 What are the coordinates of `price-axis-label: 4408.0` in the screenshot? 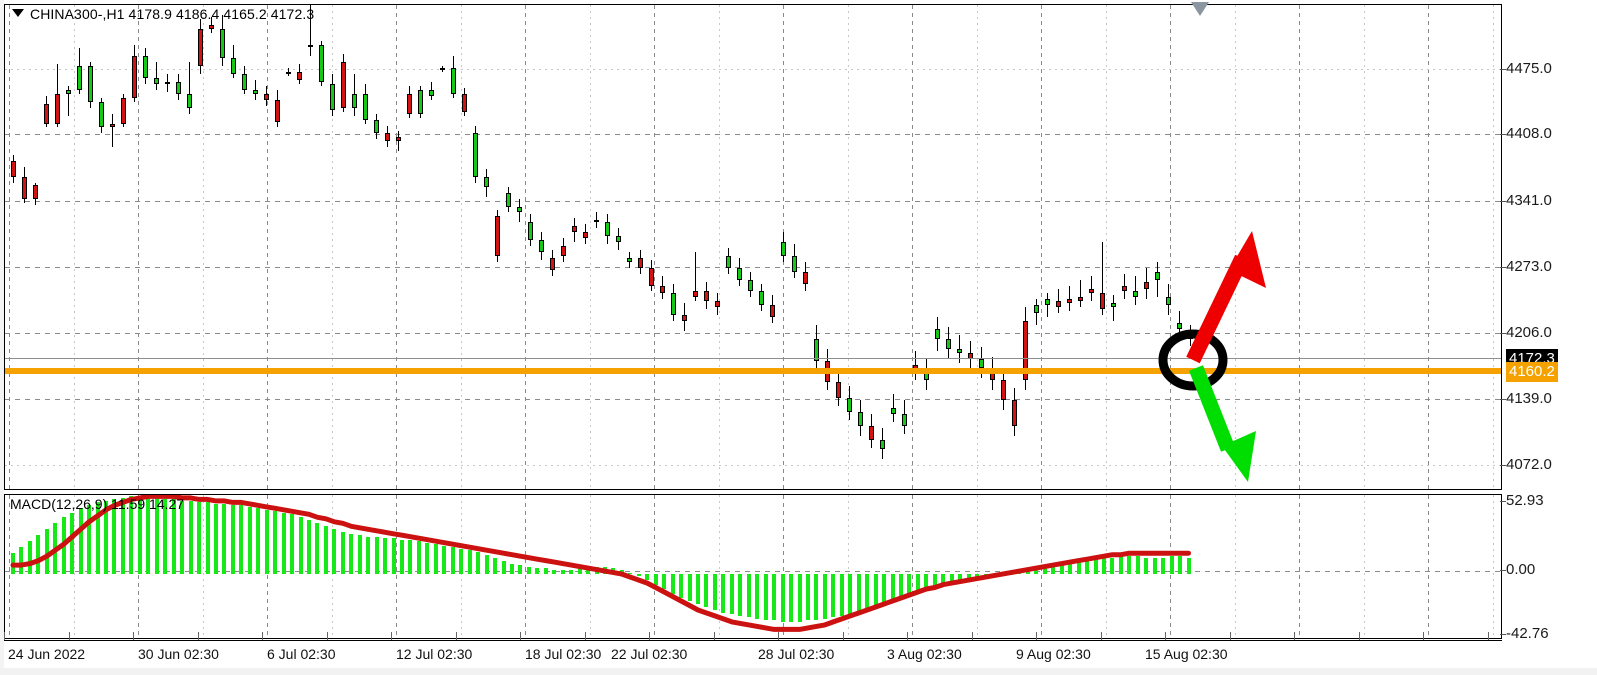 It's located at (1529, 133).